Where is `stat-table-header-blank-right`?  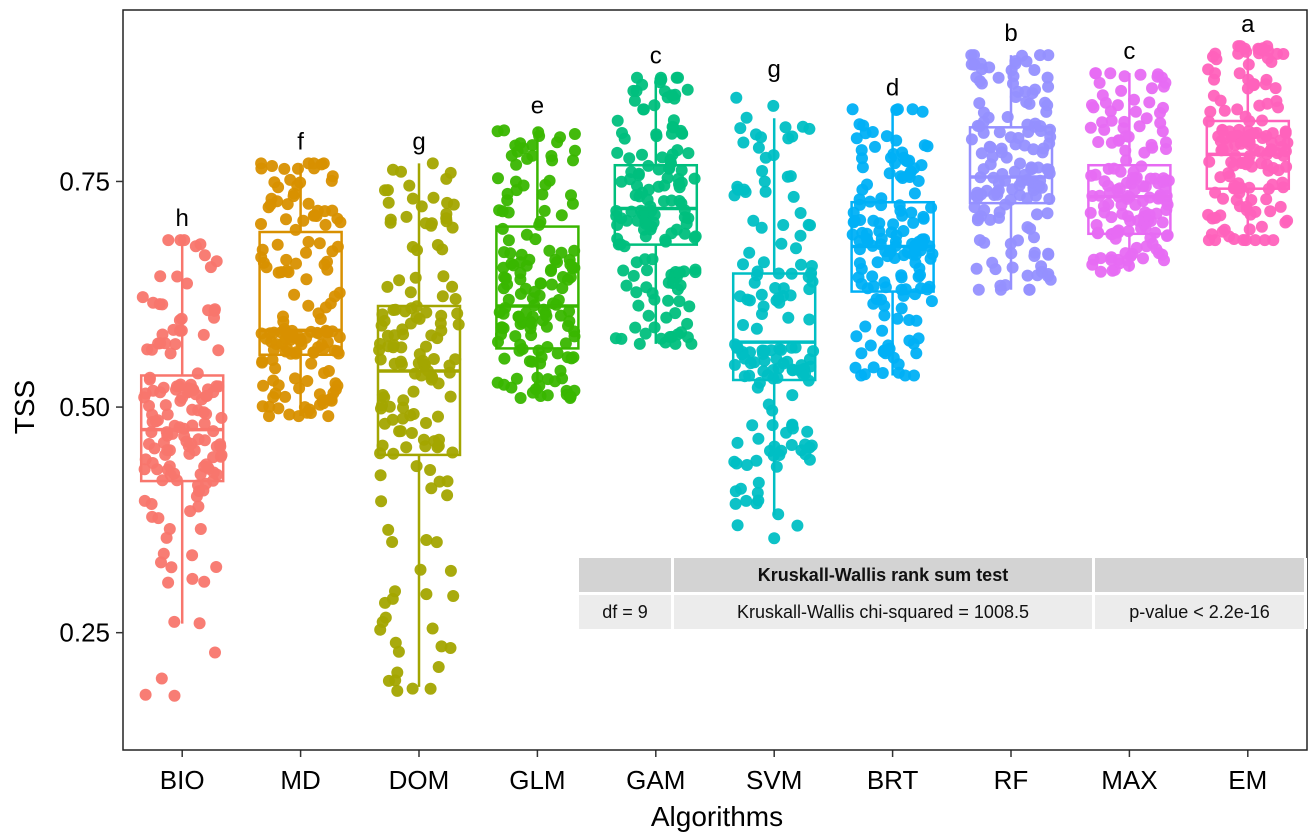 stat-table-header-blank-right is located at coordinates (1200, 576).